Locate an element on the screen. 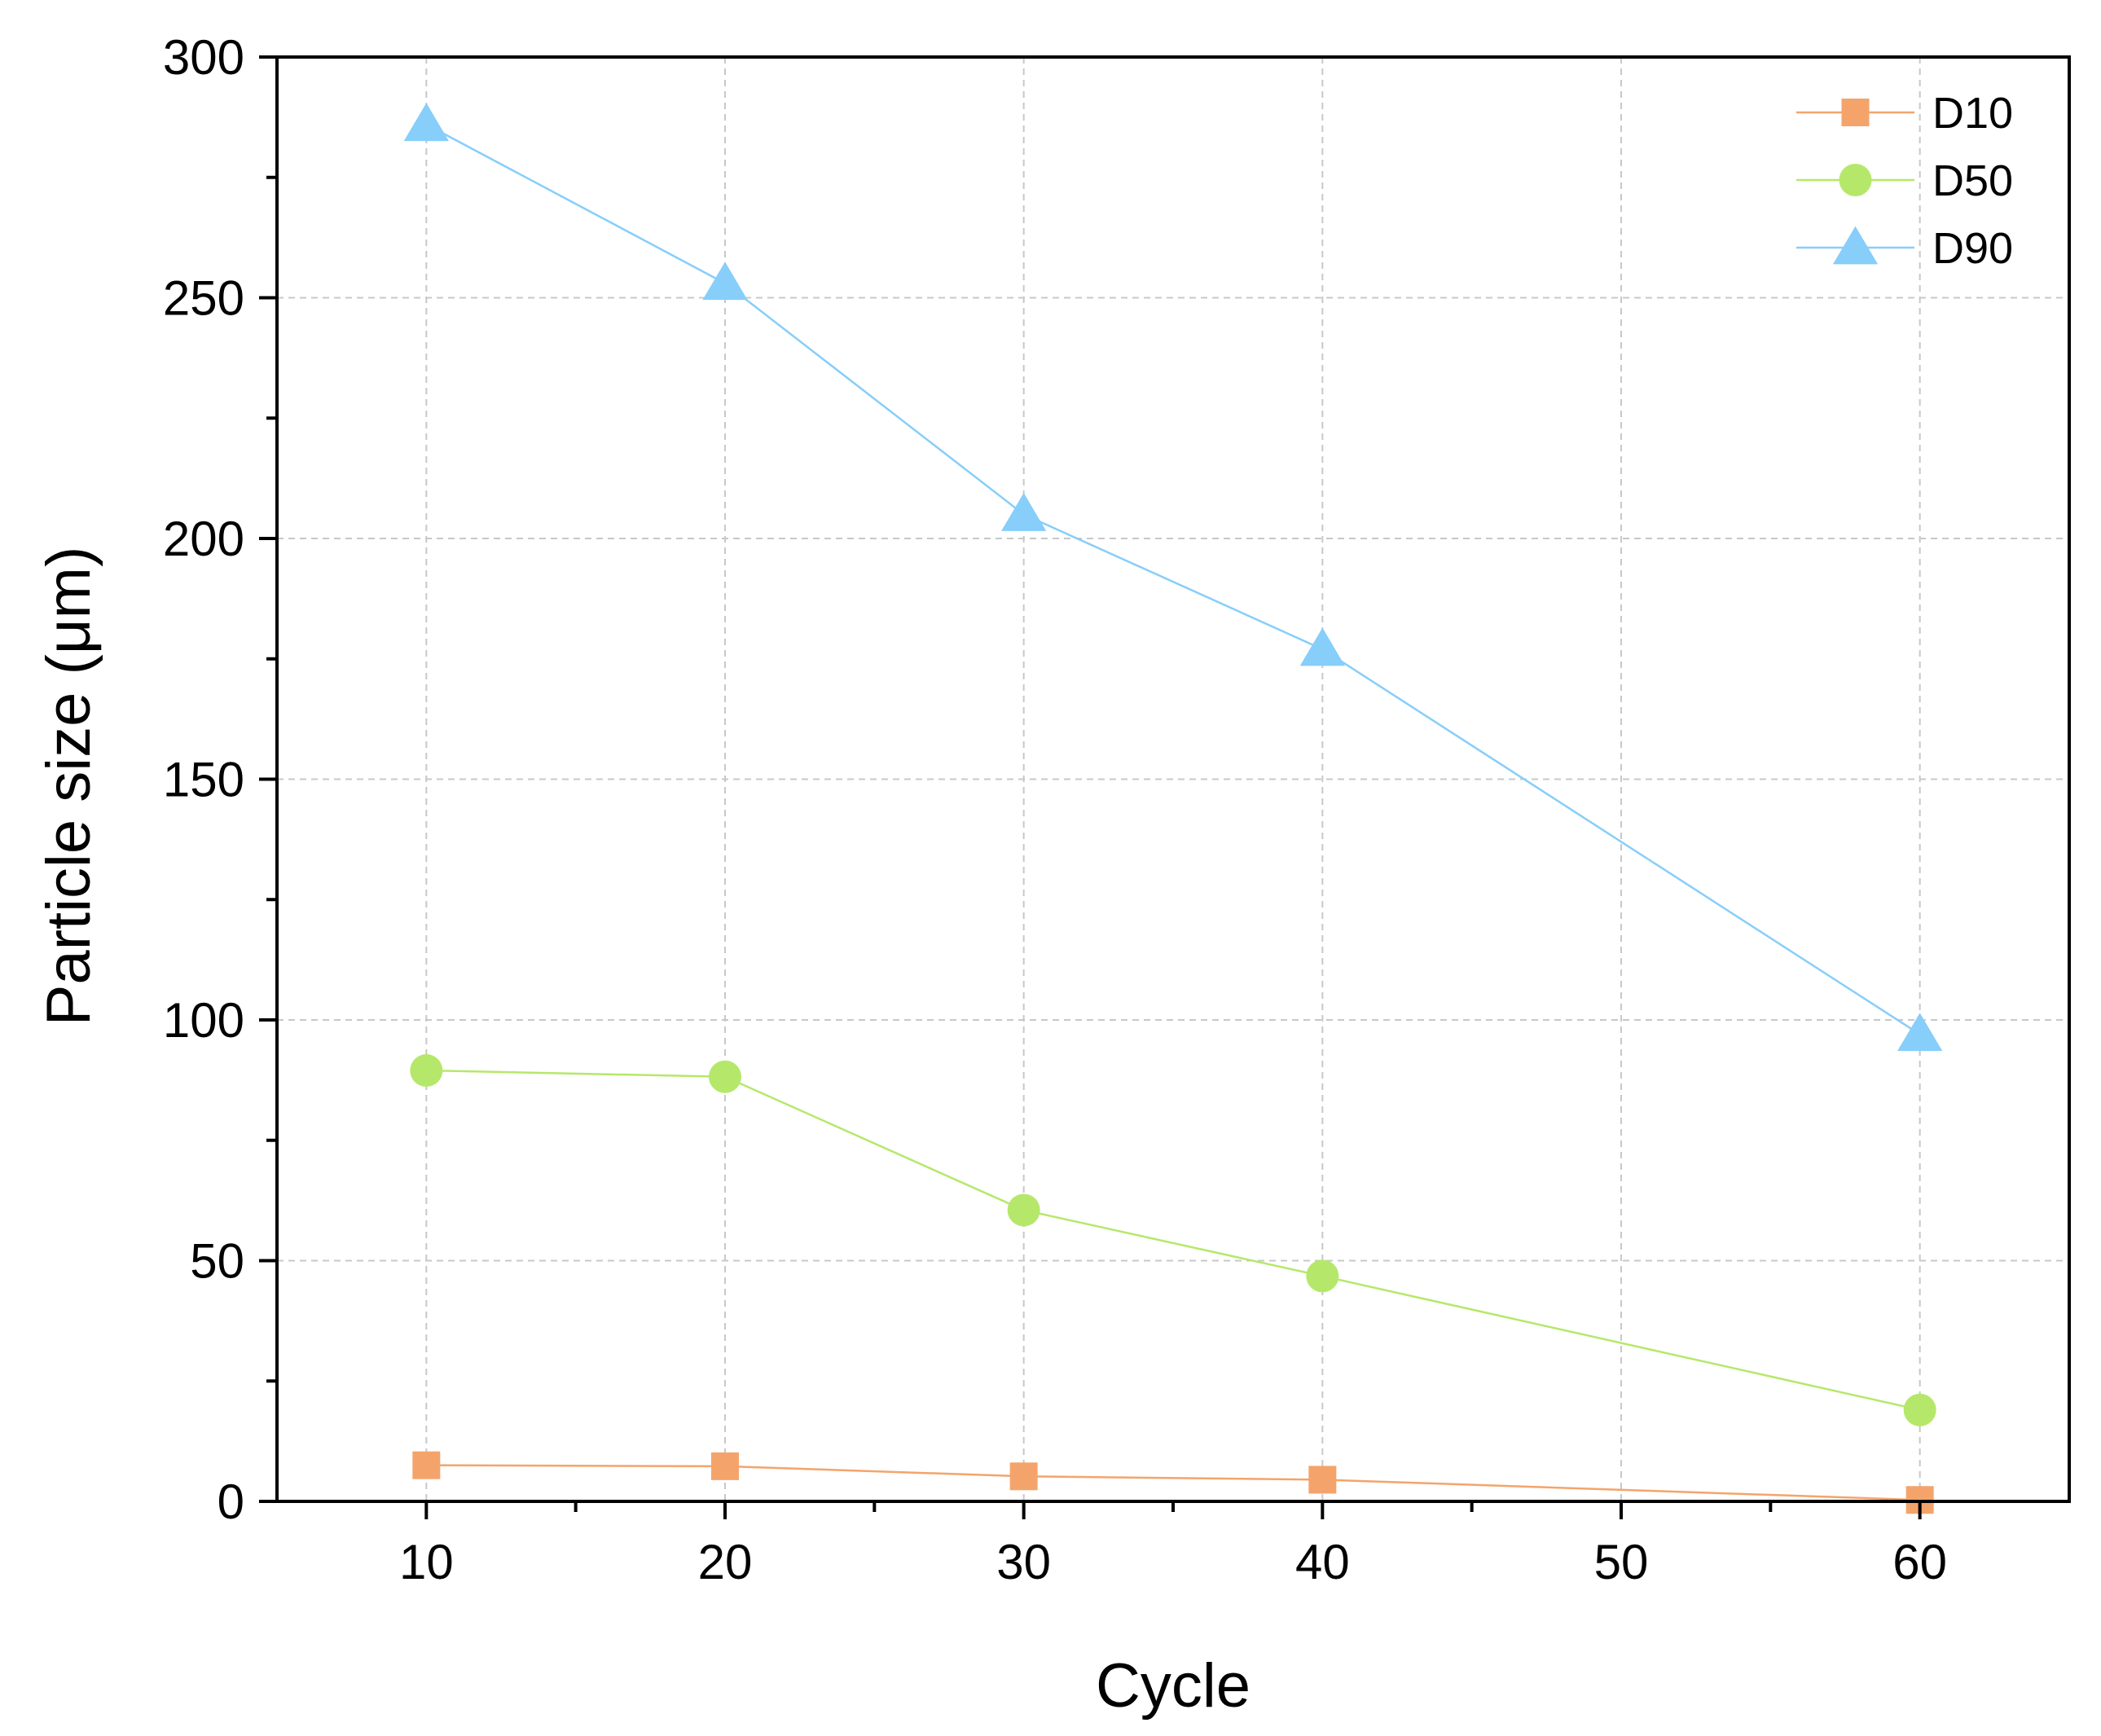  y-tick-label: 200 is located at coordinates (204, 539).